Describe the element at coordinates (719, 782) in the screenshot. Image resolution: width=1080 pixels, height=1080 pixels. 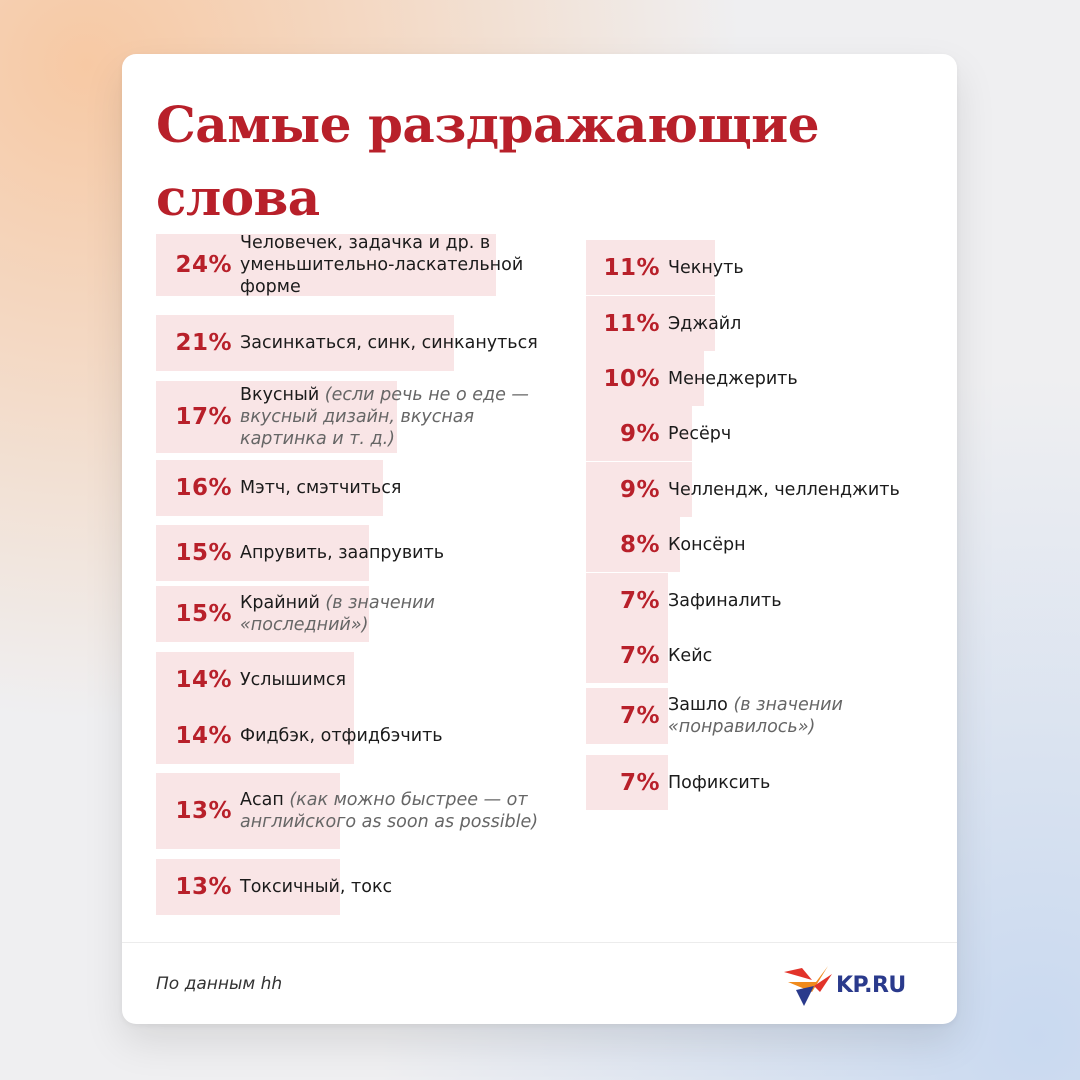
I see `word-text: Пофиксить` at that location.